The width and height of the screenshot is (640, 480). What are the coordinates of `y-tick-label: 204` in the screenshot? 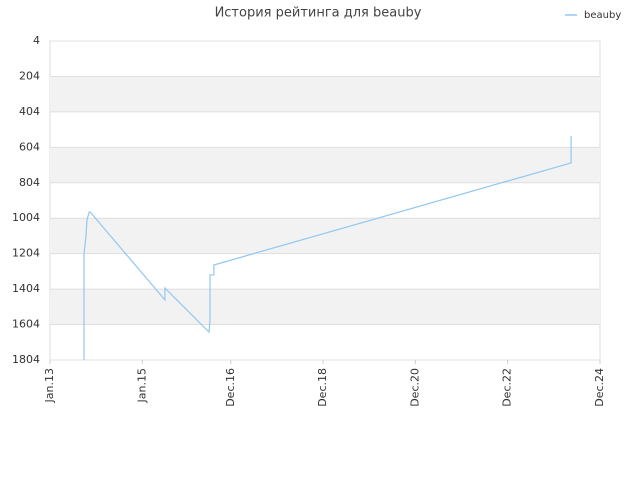 It's located at (29, 75).